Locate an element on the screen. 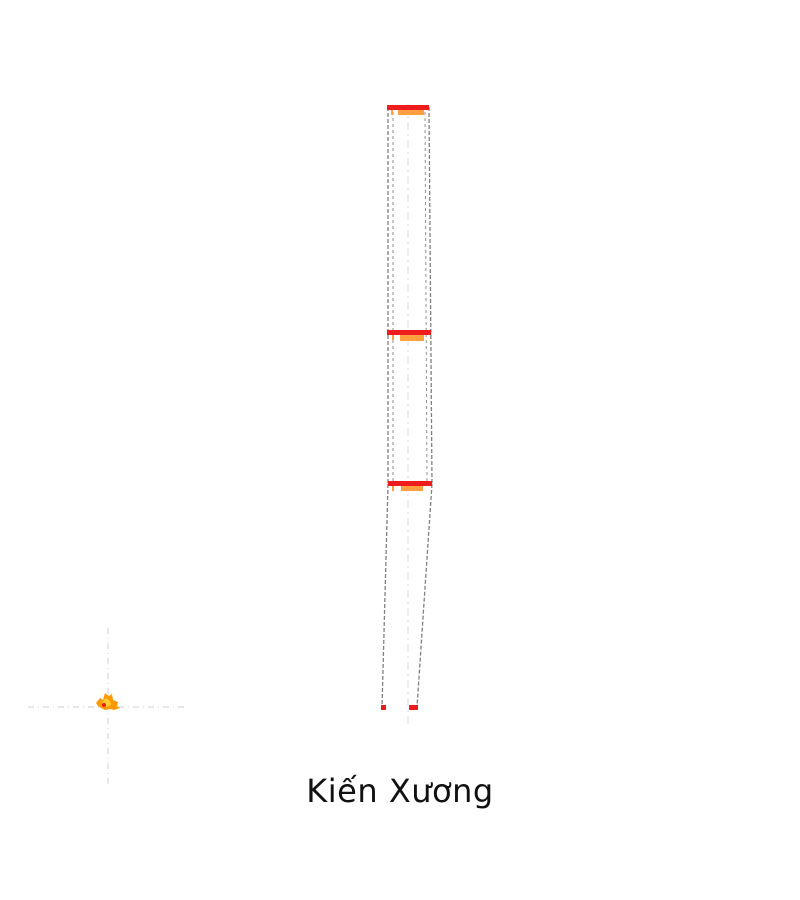  band-lower-shadow is located at coordinates (412, 488).